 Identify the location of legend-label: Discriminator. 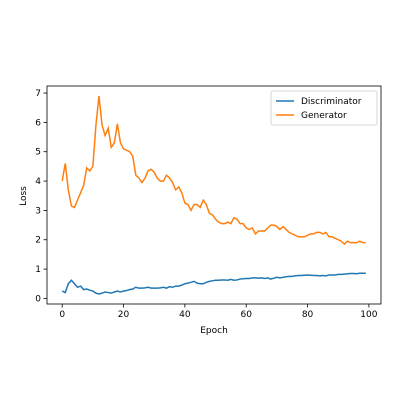
(331, 102).